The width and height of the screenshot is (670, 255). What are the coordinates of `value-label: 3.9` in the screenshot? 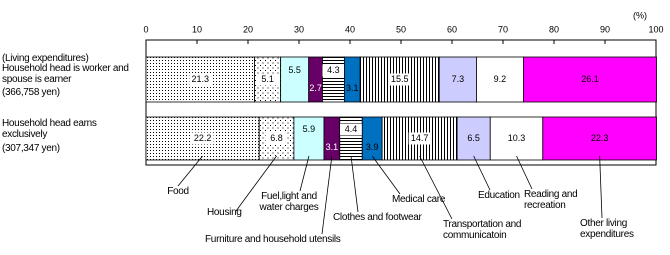 It's located at (372, 147).